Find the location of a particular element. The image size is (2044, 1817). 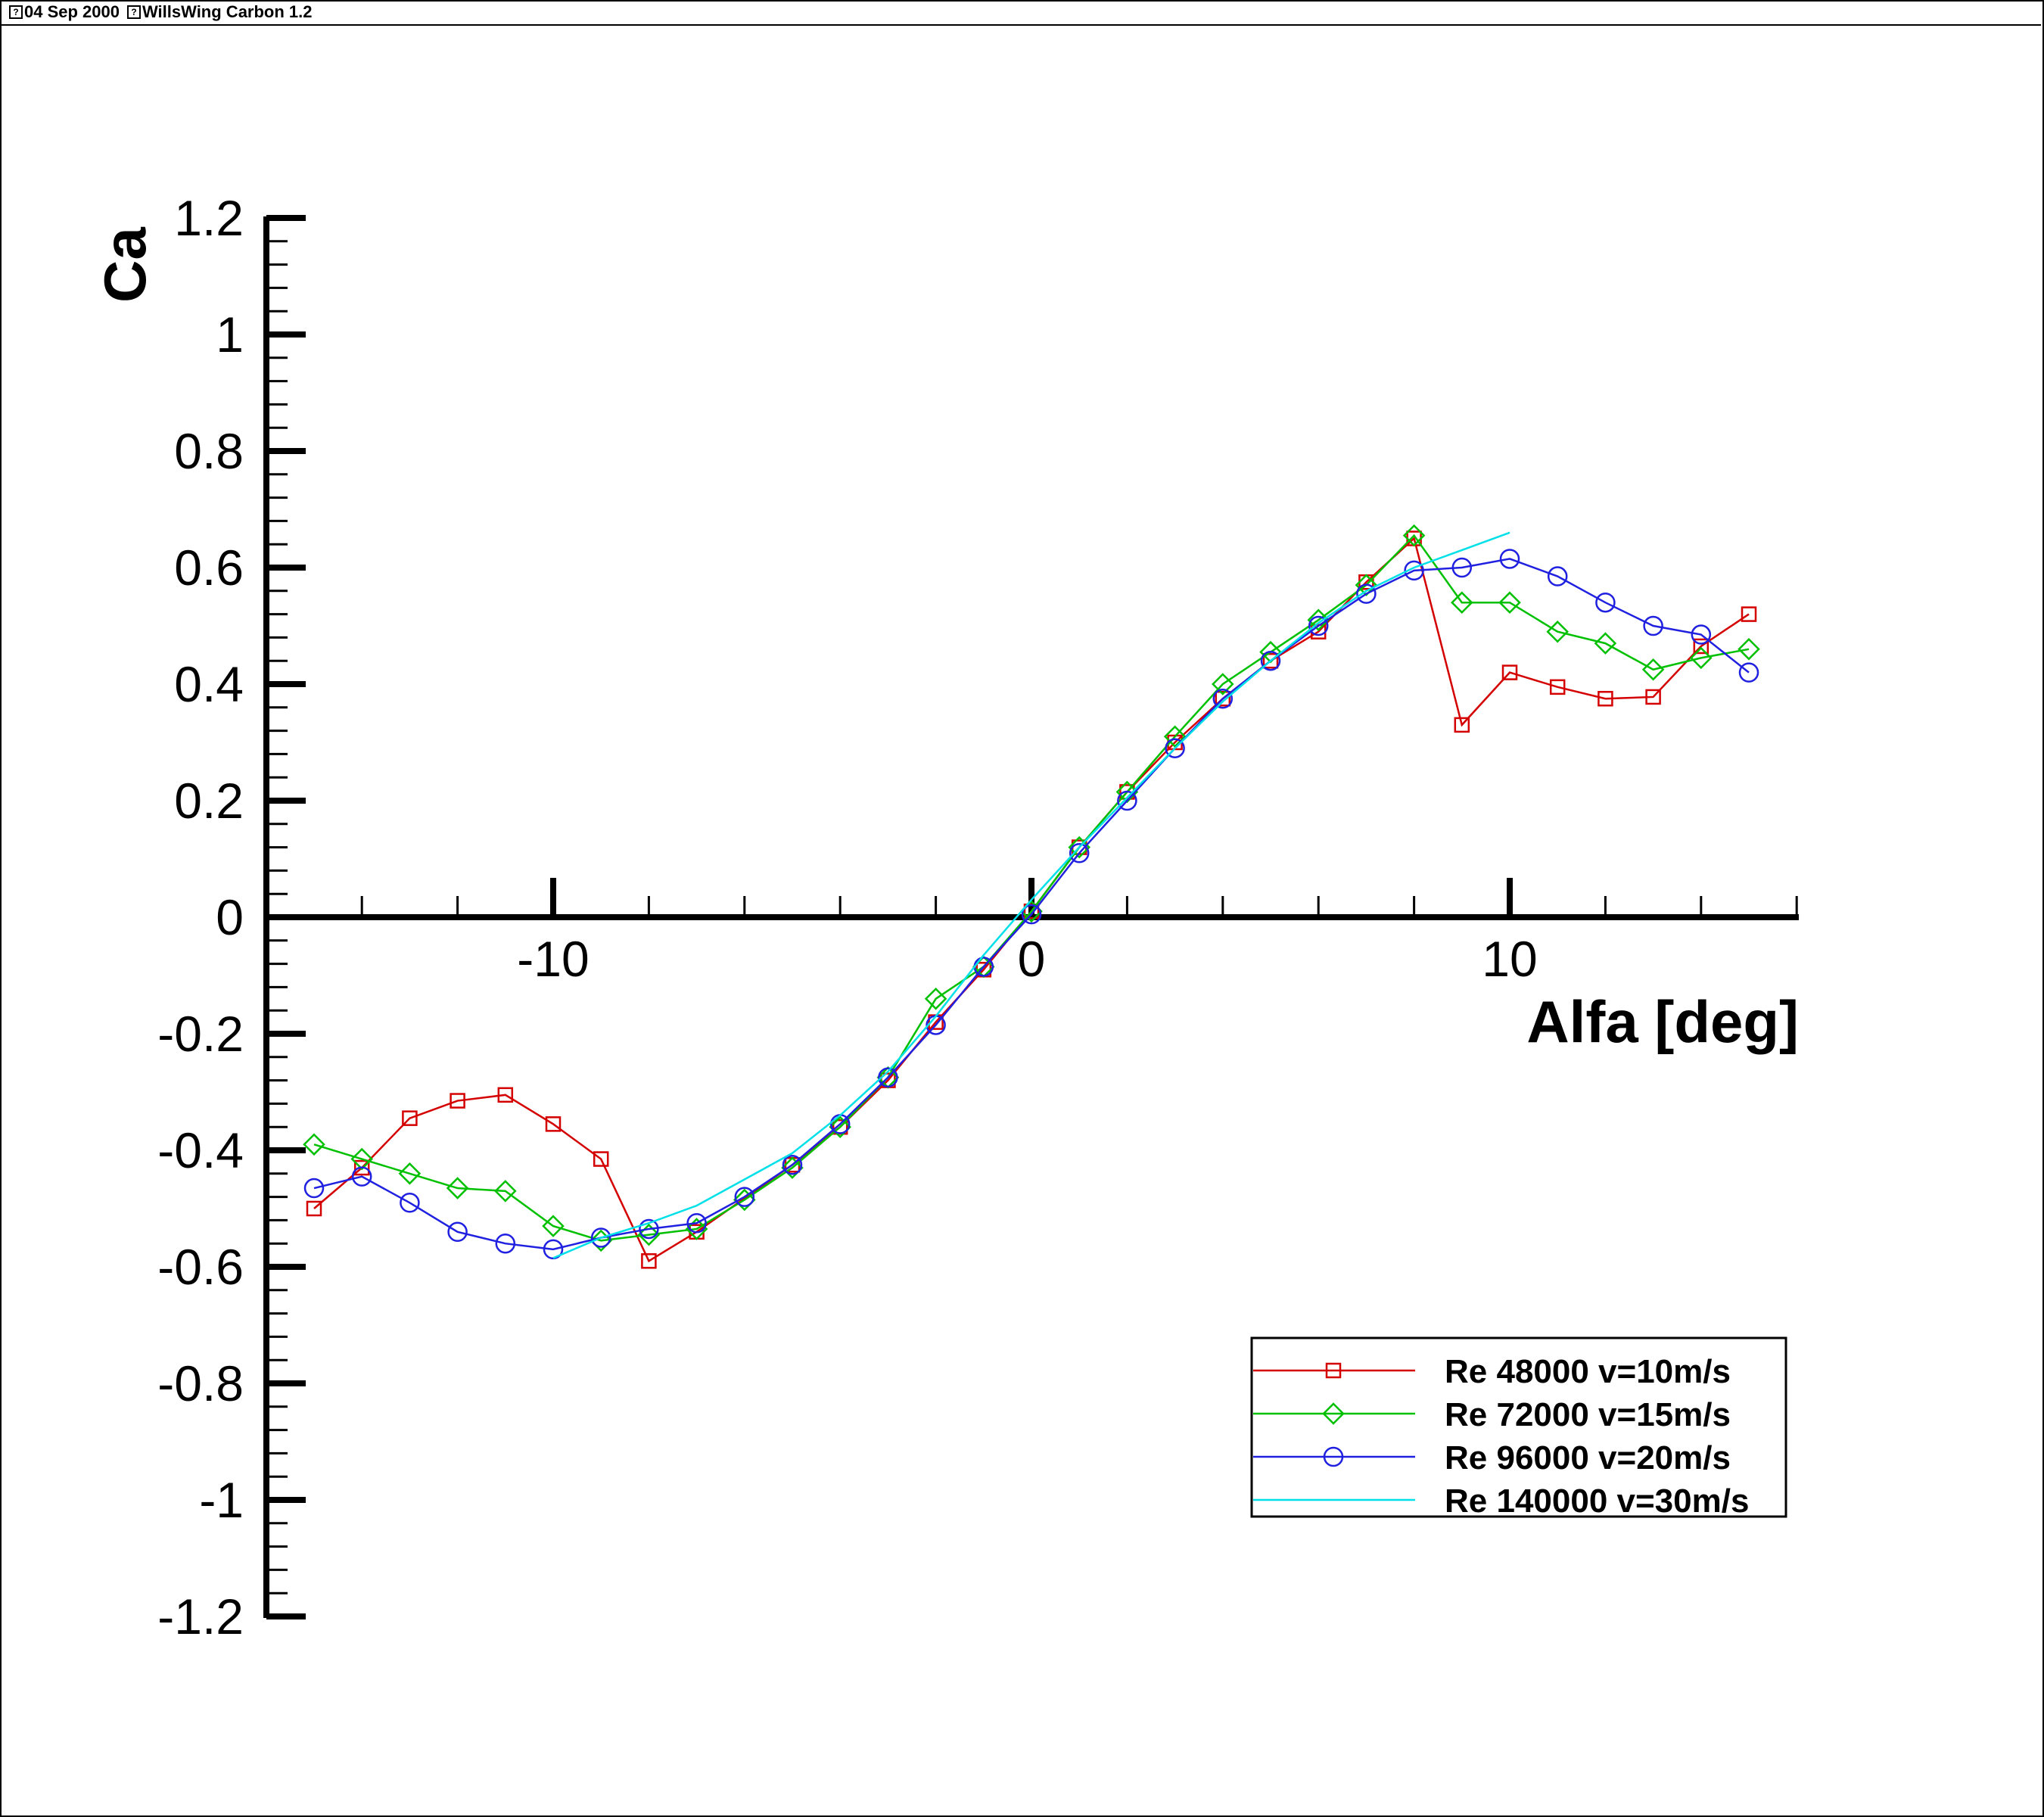

y-tick-label: 0.4 is located at coordinates (209, 684).